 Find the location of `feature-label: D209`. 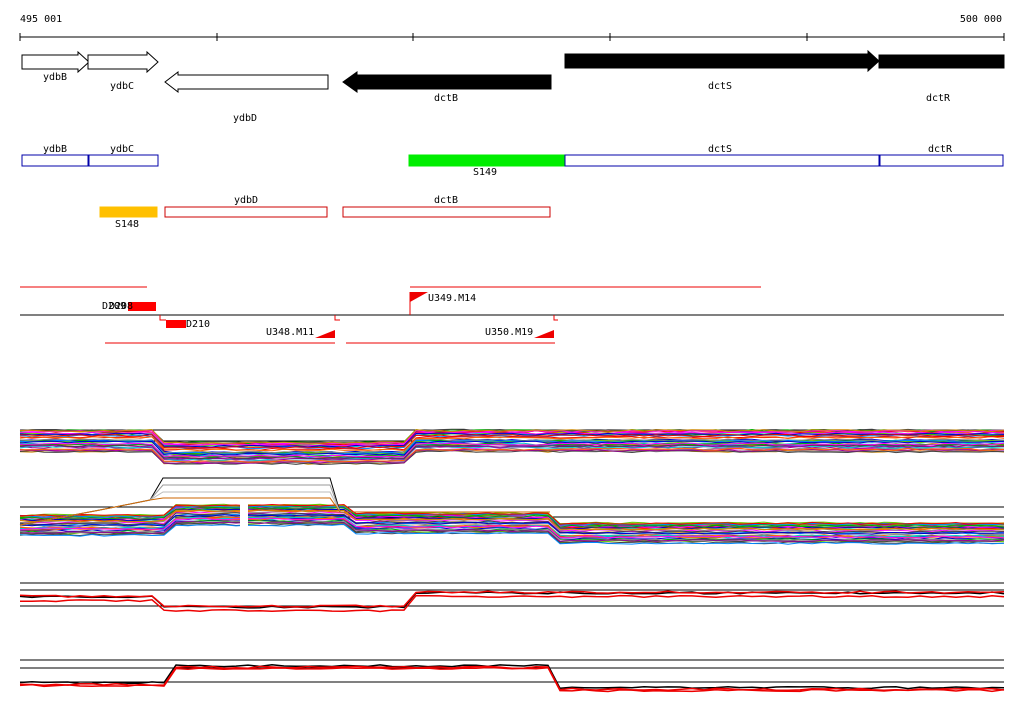

feature-label: D209 is located at coordinates (114, 306).